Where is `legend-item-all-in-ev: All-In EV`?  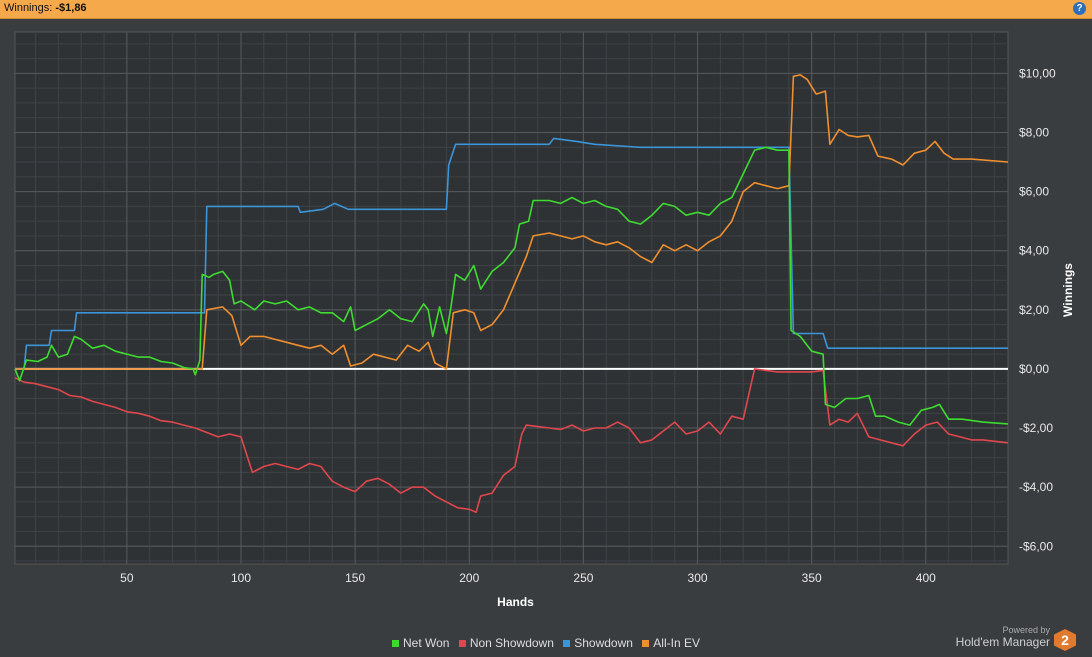 legend-item-all-in-ev: All-In EV is located at coordinates (671, 643).